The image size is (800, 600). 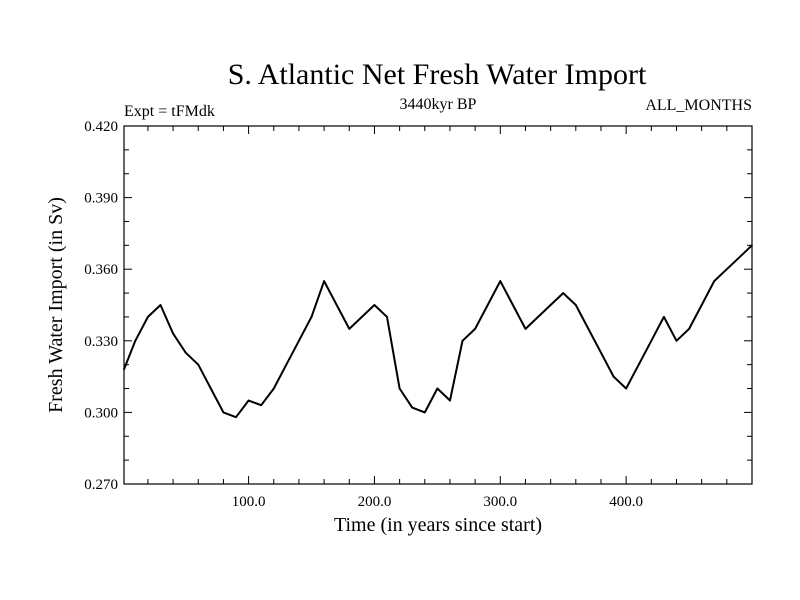 What do you see at coordinates (438, 525) in the screenshot?
I see `x-axis-label: Time (in years since start)` at bounding box center [438, 525].